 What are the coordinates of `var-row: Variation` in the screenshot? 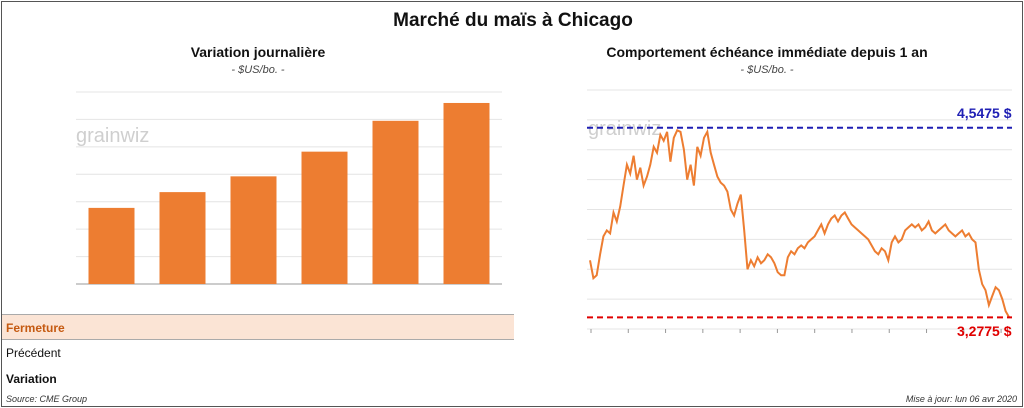 It's located at (258, 379).